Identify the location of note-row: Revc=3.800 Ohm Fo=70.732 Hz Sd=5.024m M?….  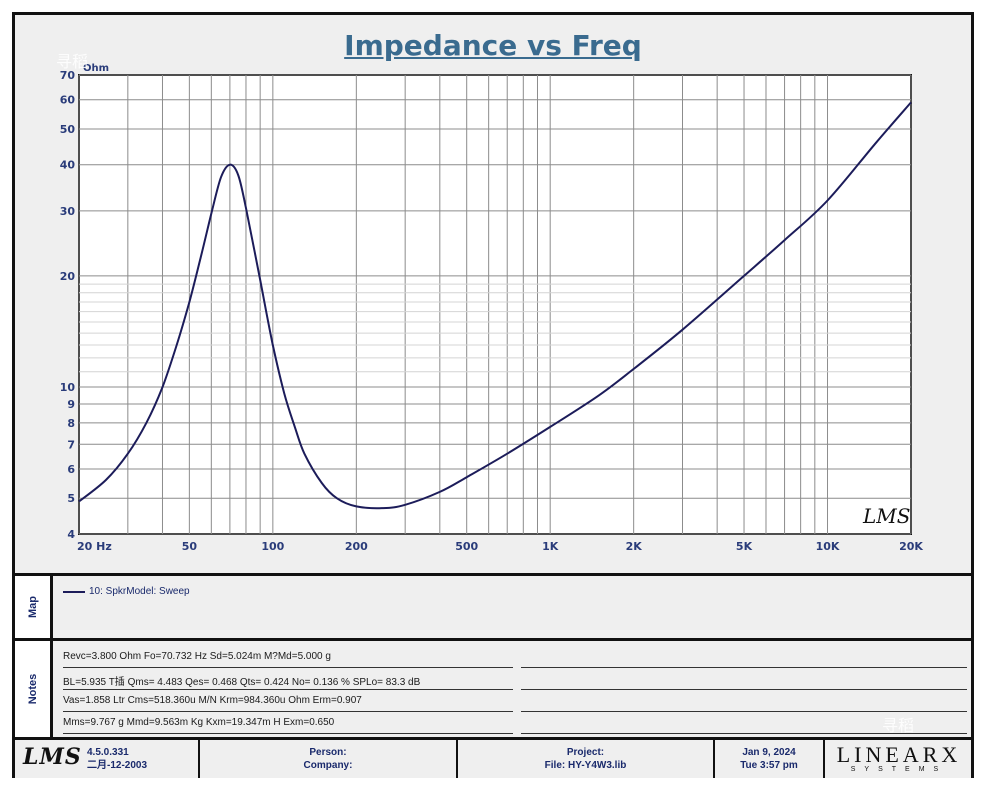
(288, 659).